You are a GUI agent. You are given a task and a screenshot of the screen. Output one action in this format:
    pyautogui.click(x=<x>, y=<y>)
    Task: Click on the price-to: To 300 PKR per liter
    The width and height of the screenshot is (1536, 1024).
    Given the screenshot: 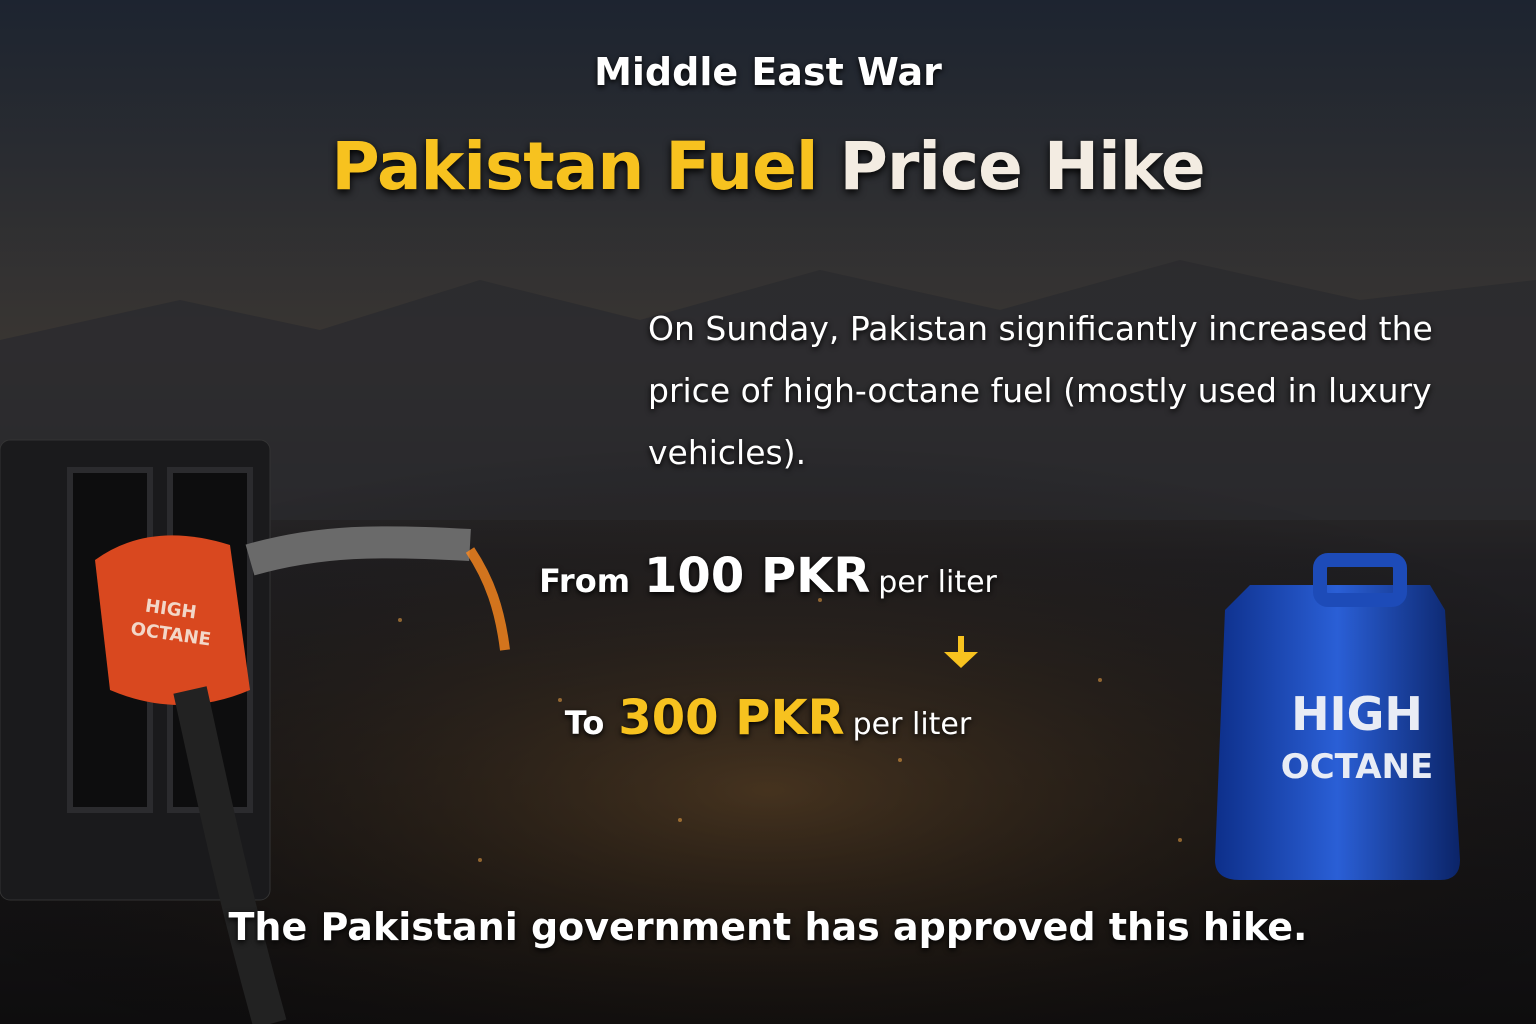 What is the action you would take?
    pyautogui.click(x=768, y=718)
    